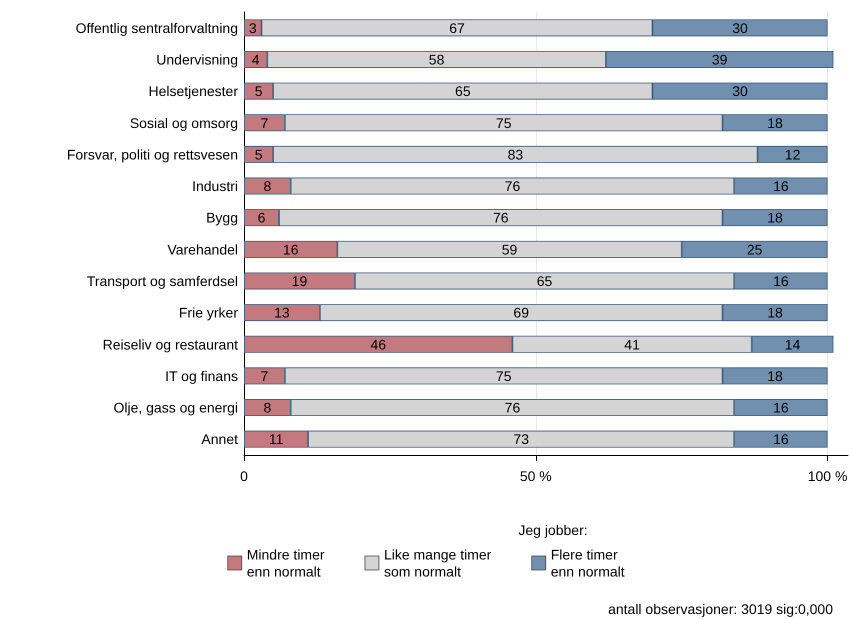 Image resolution: width=852 pixels, height=619 pixels. What do you see at coordinates (201, 376) in the screenshot?
I see `y-tick-label: IT og finans` at bounding box center [201, 376].